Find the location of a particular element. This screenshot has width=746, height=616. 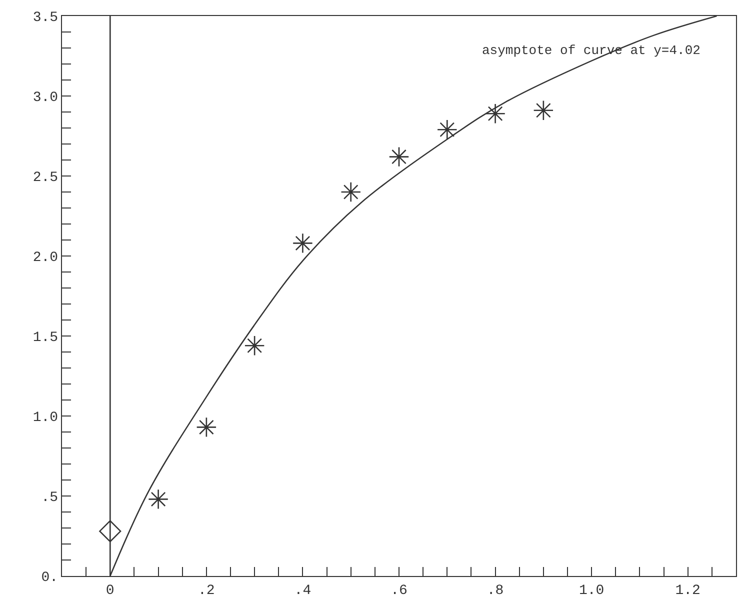

x-tick-label: .8 is located at coordinates (495, 590).